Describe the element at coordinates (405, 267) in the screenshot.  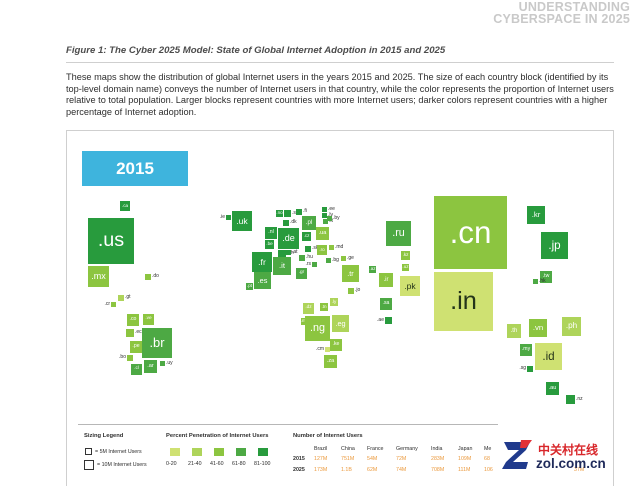
I see `country-block-uz: .uz` at that location.